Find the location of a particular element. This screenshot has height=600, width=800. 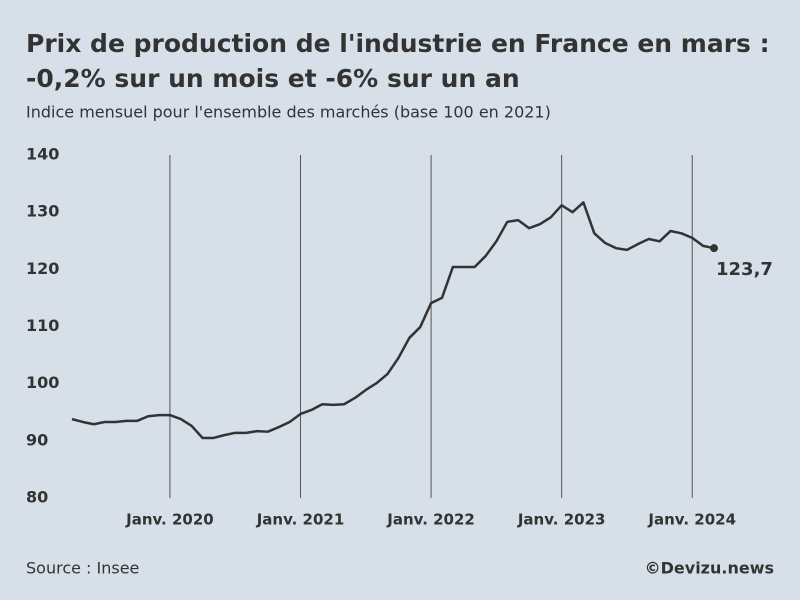

credit: ©Devizu.news is located at coordinates (709, 568).